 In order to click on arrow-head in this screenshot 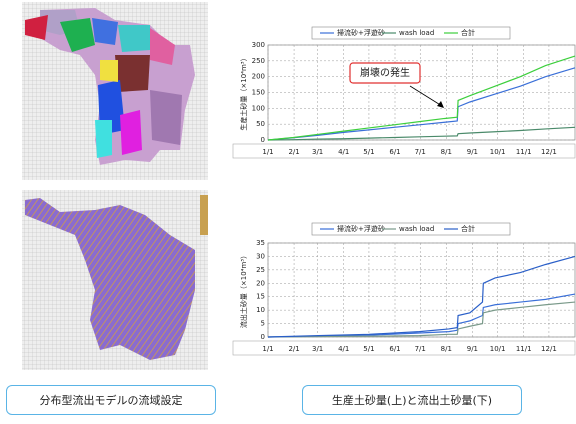, I will do `click(440, 104)`.